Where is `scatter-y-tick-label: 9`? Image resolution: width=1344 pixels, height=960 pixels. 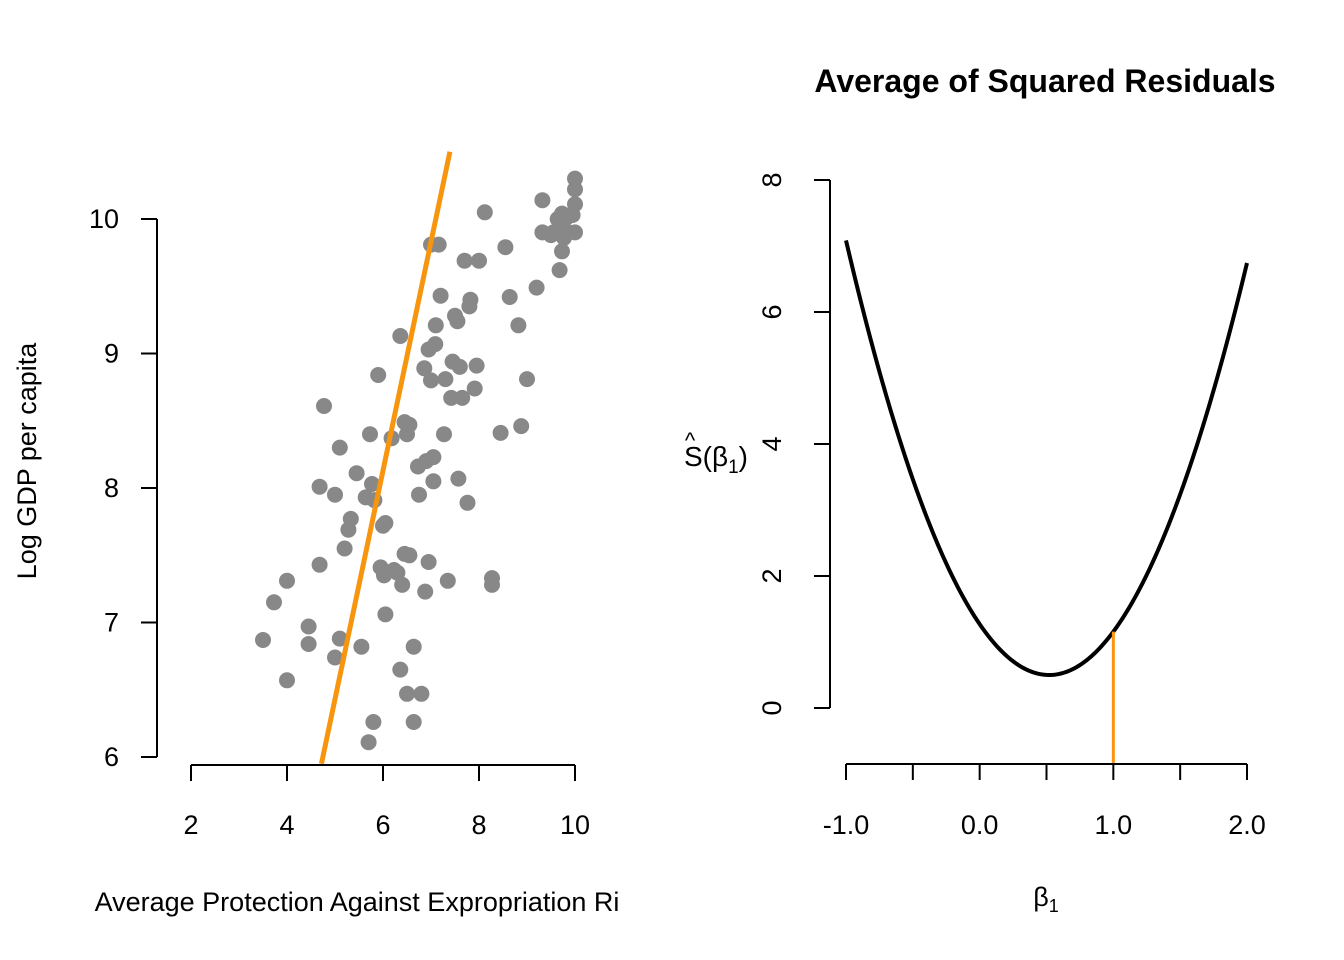 scatter-y-tick-label: 9 is located at coordinates (111, 354).